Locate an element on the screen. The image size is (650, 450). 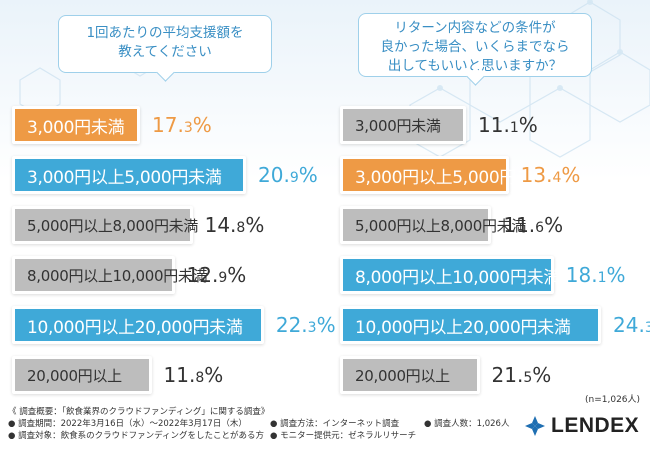
bar-value-label: 20.9% is located at coordinates (288, 175).